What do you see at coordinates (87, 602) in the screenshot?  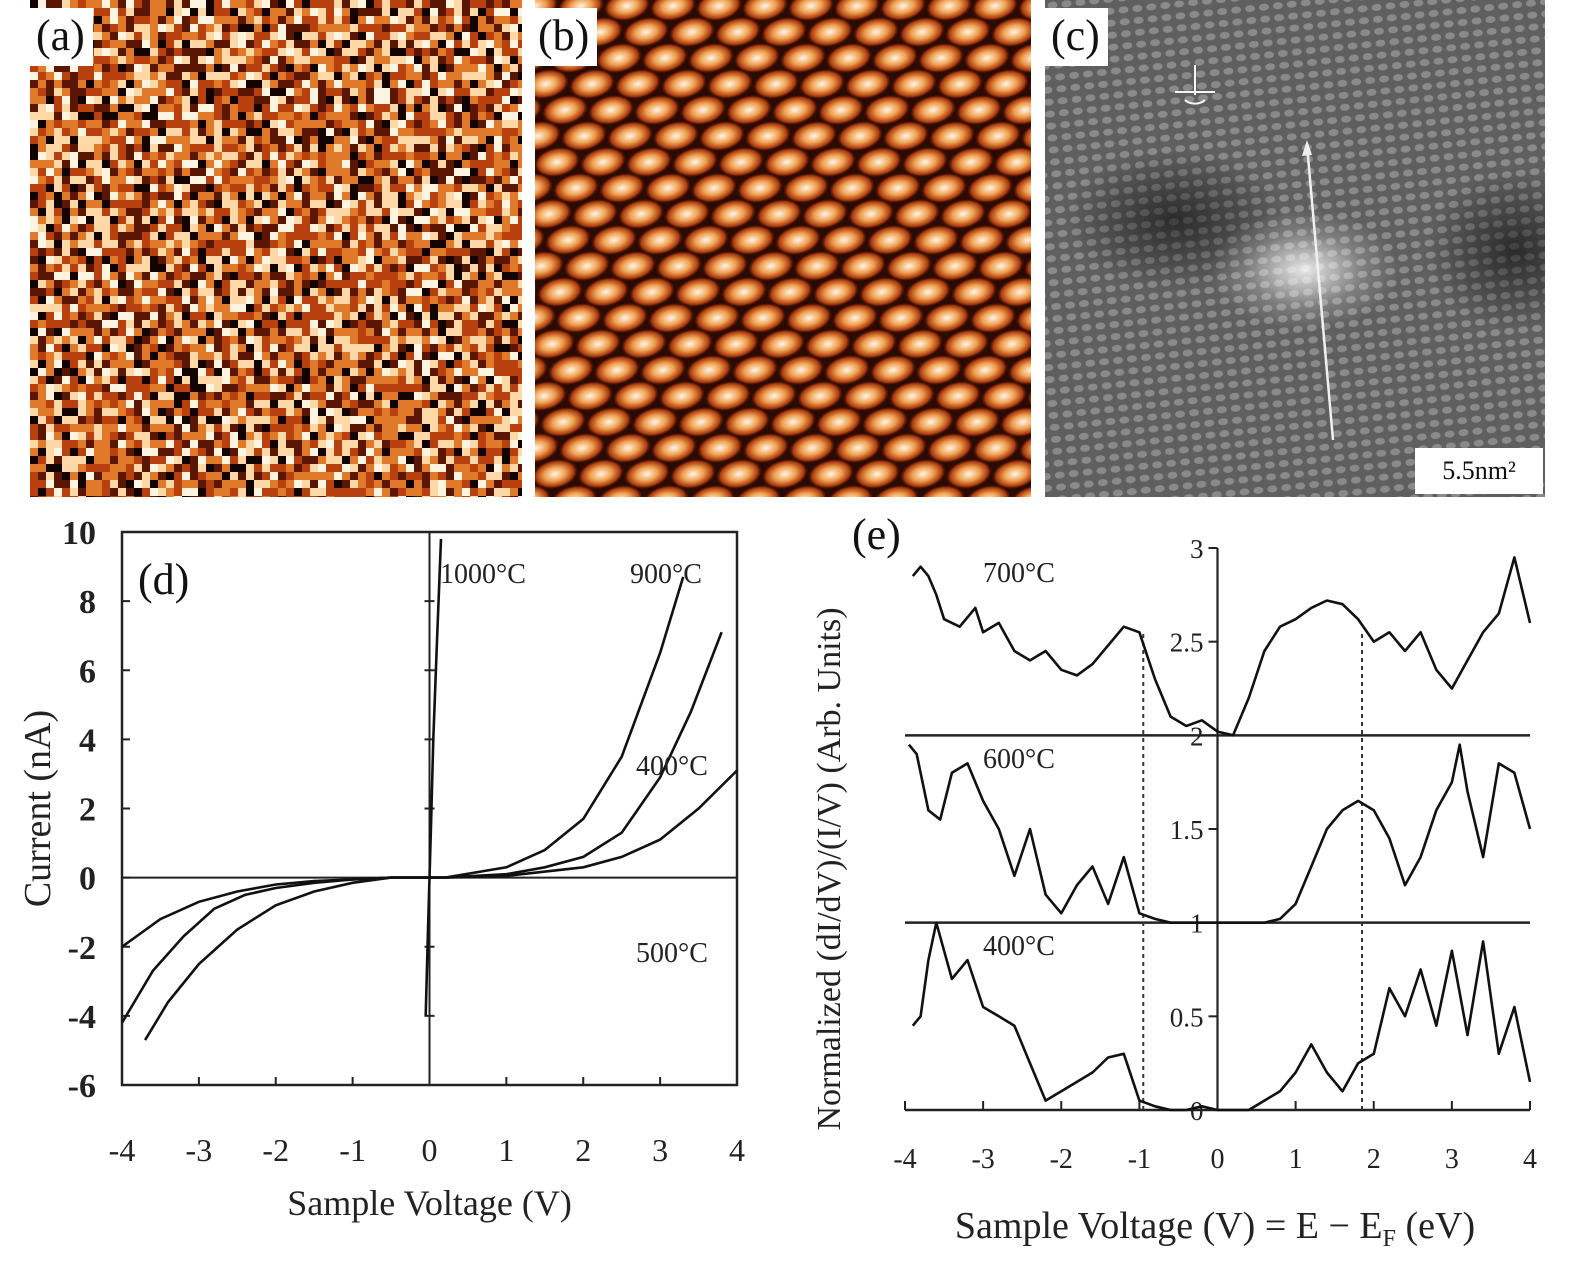 I see `chart-d-ytick-label: 8` at bounding box center [87, 602].